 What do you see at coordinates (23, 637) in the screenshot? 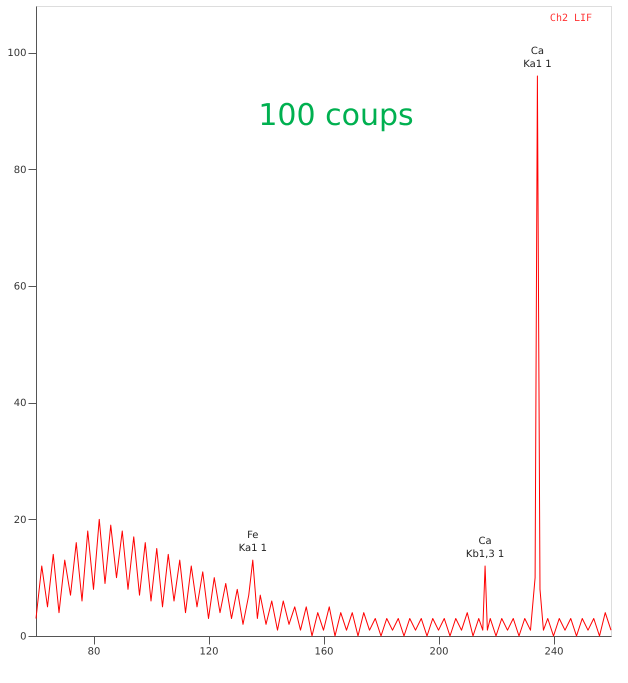
I see `y-tick-label: 0` at bounding box center [23, 637].